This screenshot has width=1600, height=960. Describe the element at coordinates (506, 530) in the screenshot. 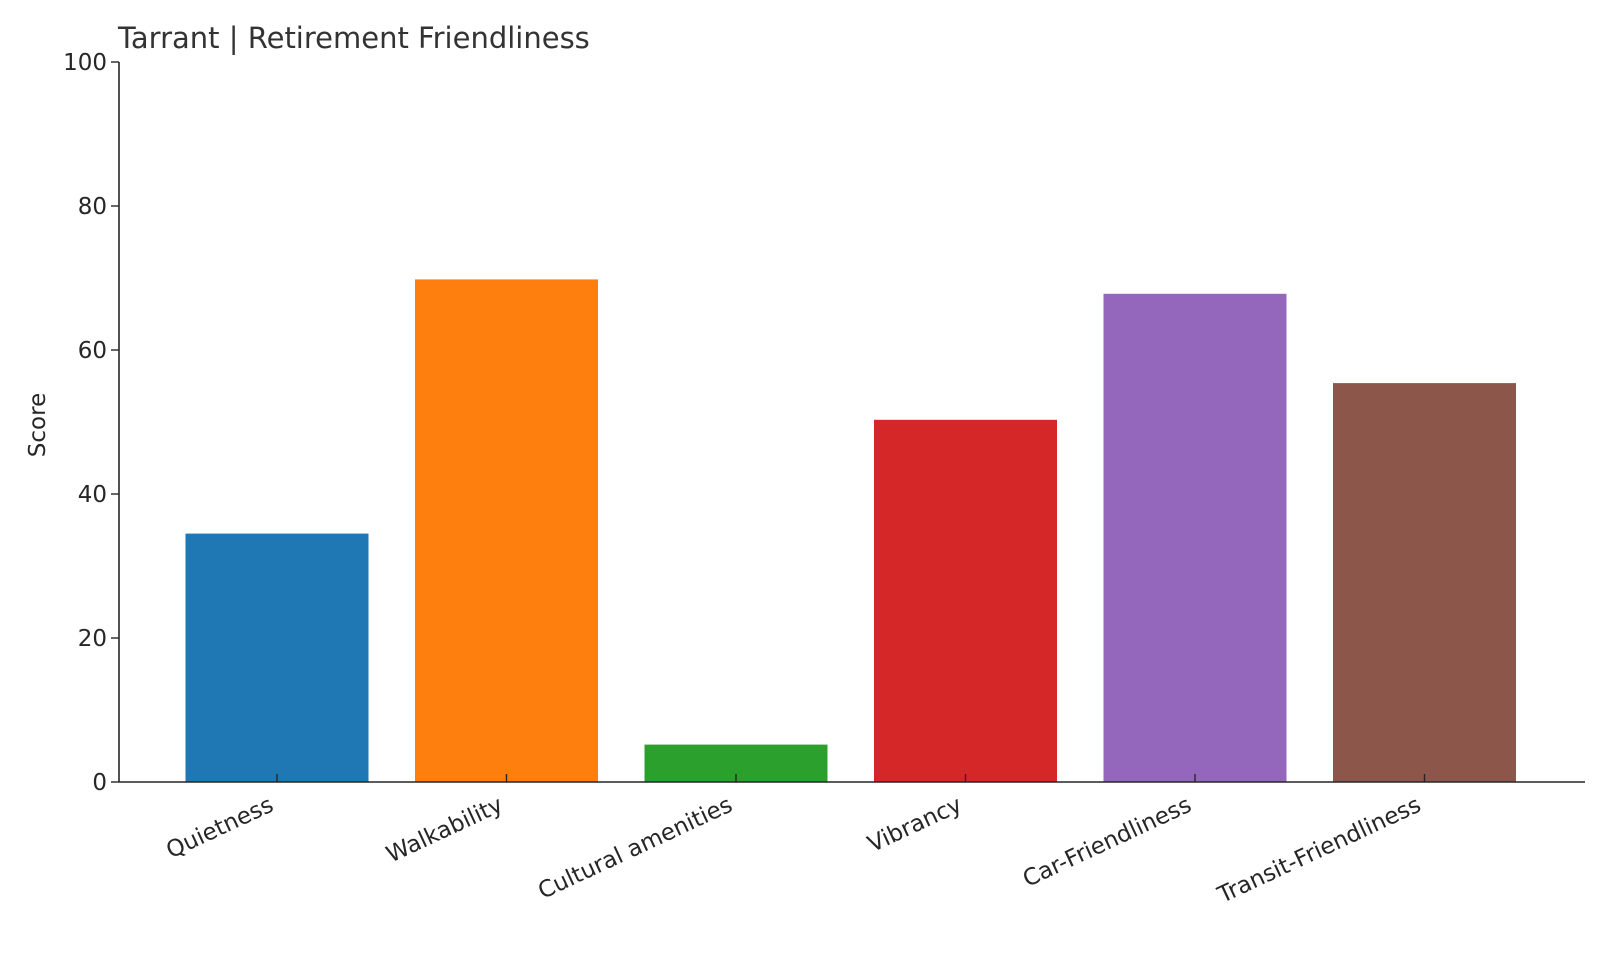

I see `bar-walkability` at that location.